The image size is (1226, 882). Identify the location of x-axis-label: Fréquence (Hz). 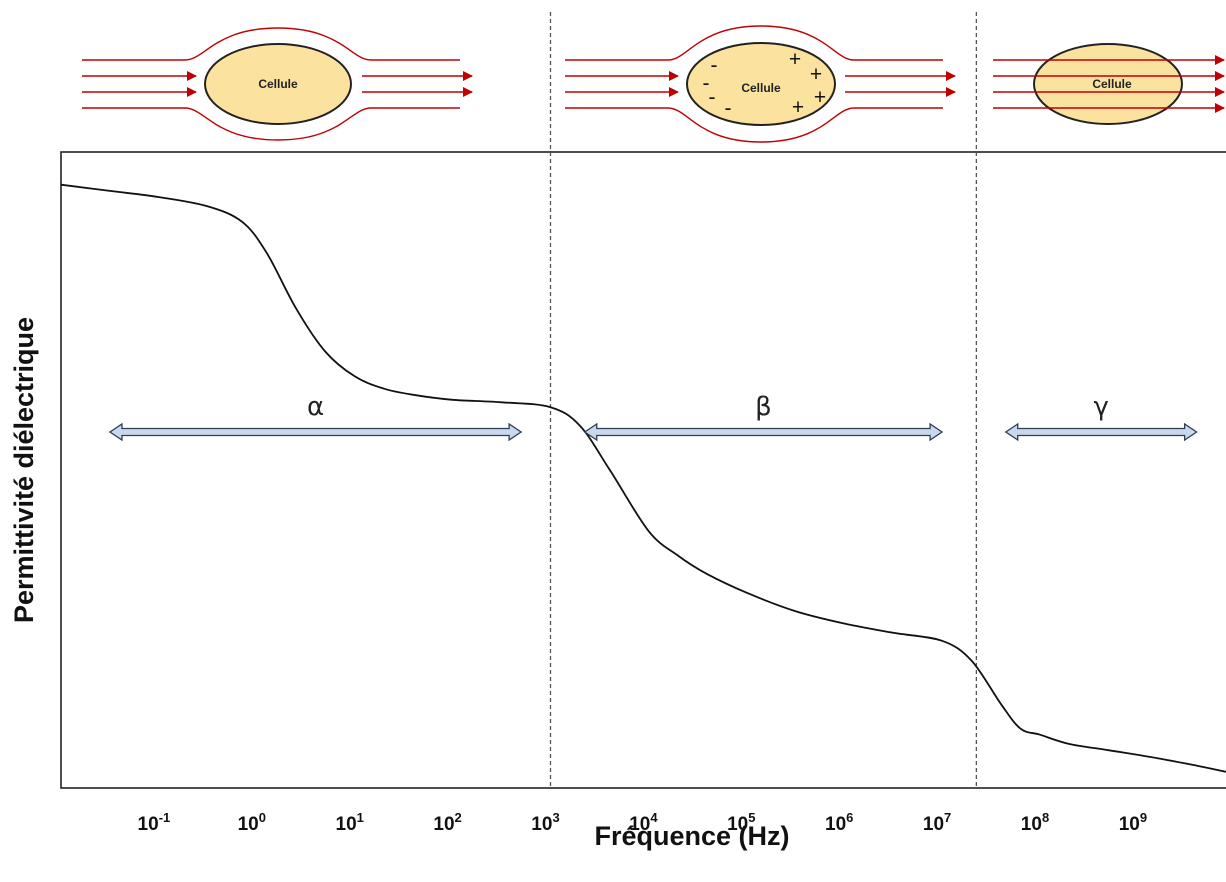
(691, 836).